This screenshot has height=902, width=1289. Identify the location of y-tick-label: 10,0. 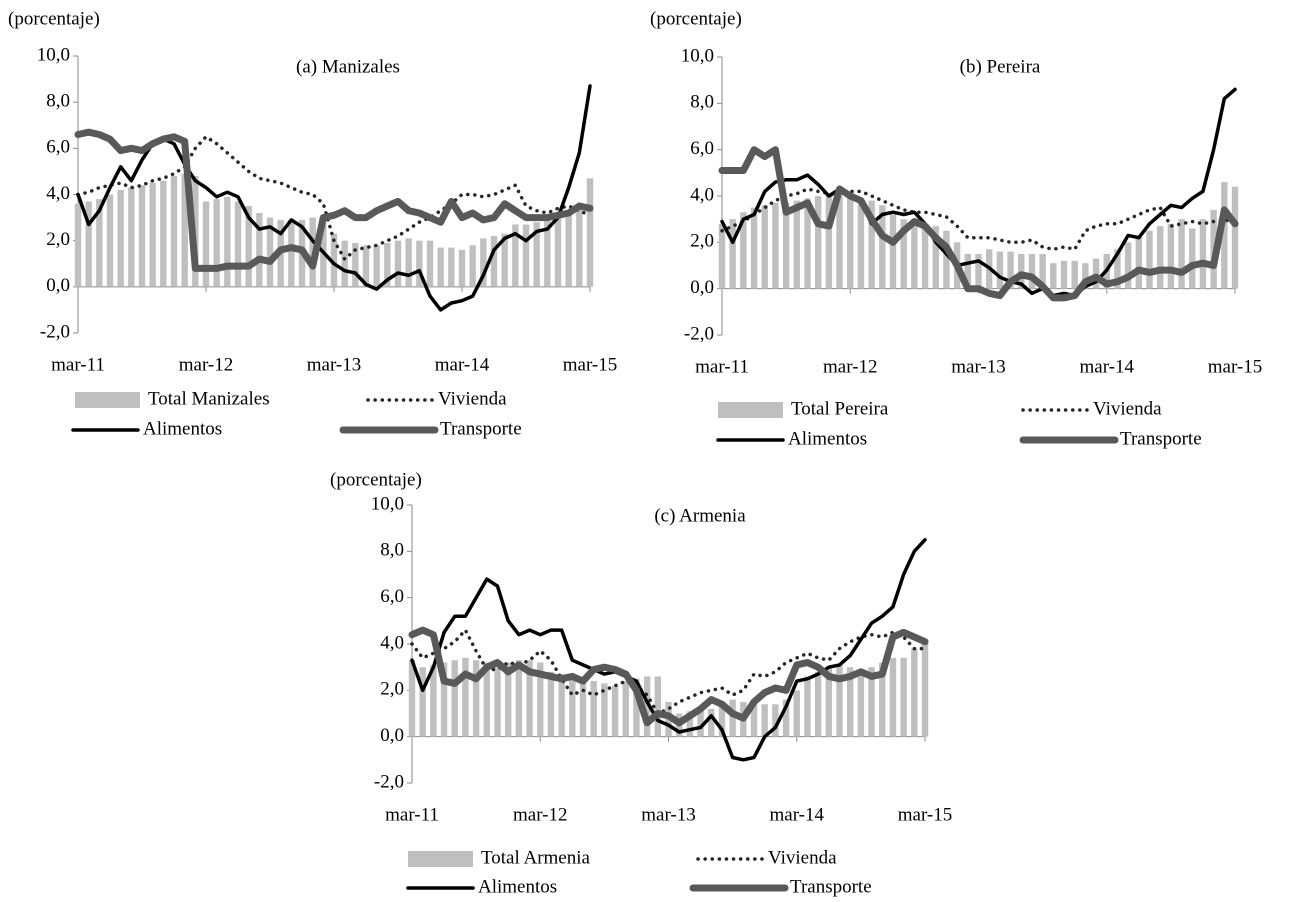
(53, 54).